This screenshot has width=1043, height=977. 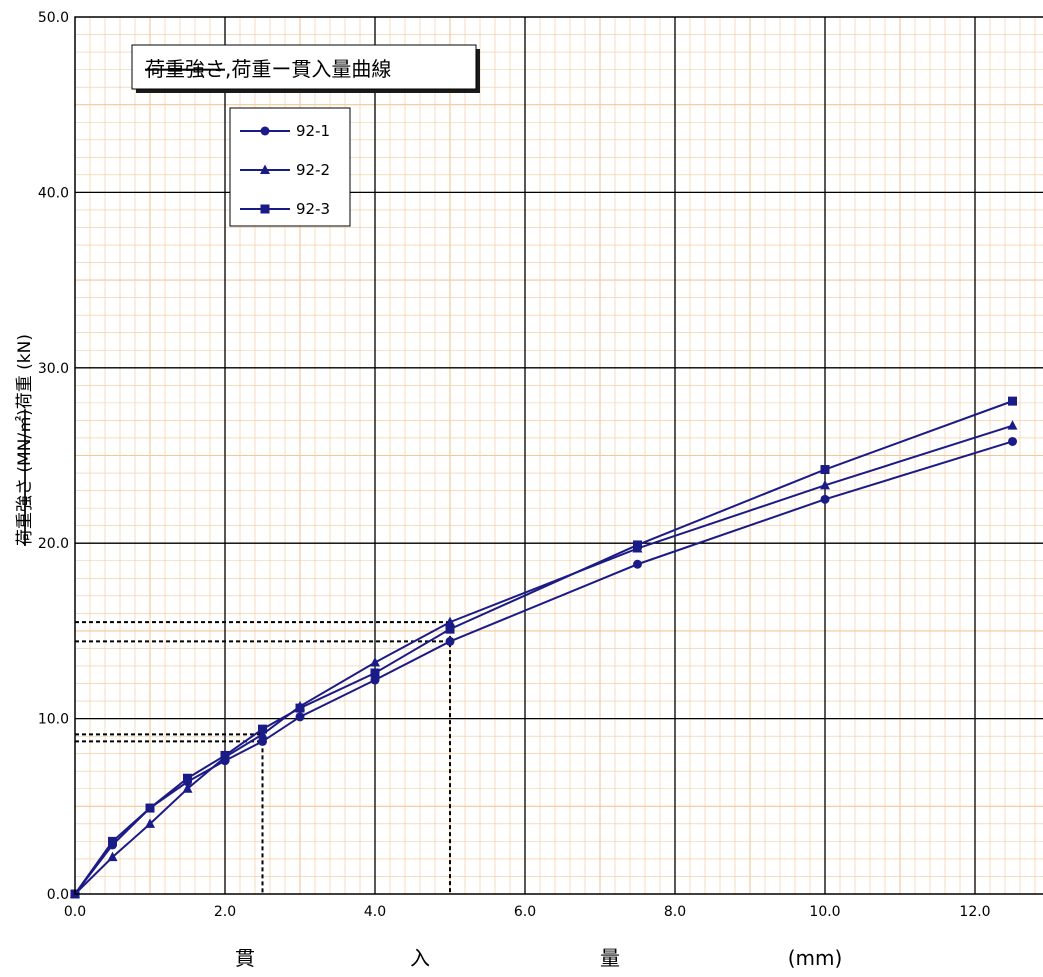 What do you see at coordinates (285, 170) in the screenshot?
I see `legend-item-92-2: 92-2` at bounding box center [285, 170].